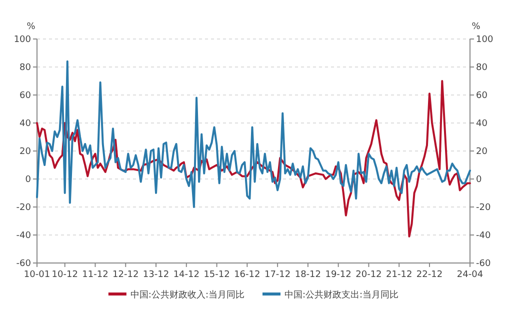 The width and height of the screenshot is (505, 330). I want to click on y2-axis-title: %, so click(476, 27).